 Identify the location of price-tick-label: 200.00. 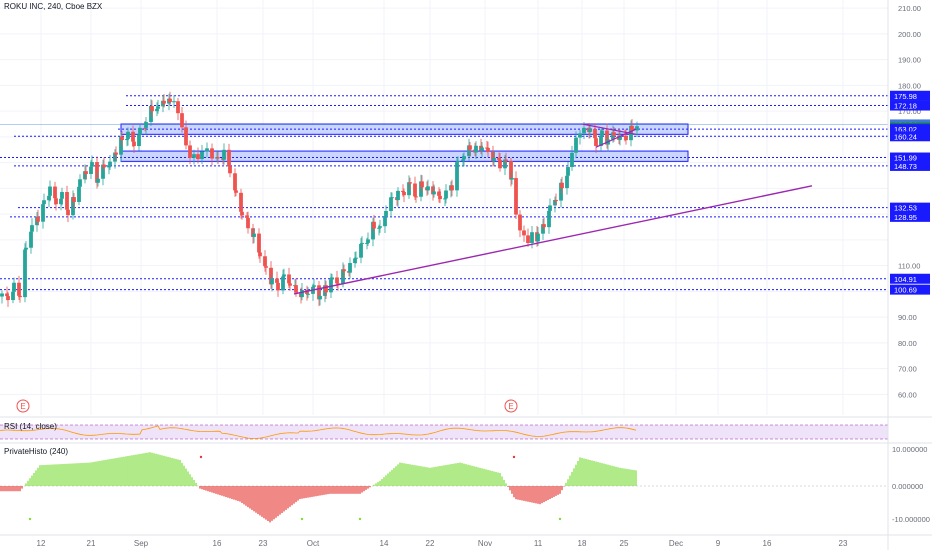
(909, 34).